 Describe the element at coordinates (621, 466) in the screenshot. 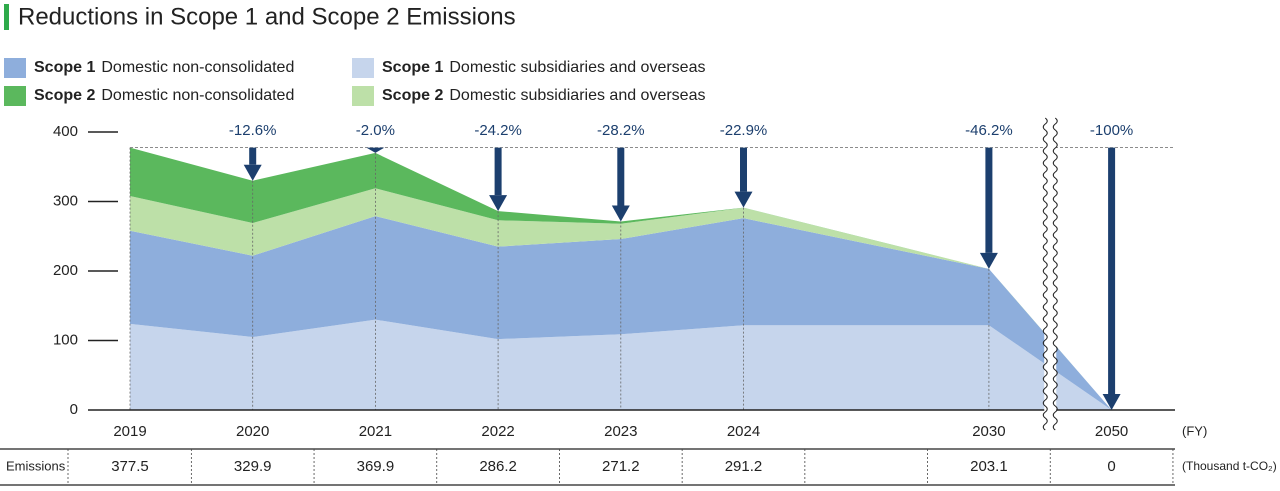

I see `table-value: 271.2` at that location.